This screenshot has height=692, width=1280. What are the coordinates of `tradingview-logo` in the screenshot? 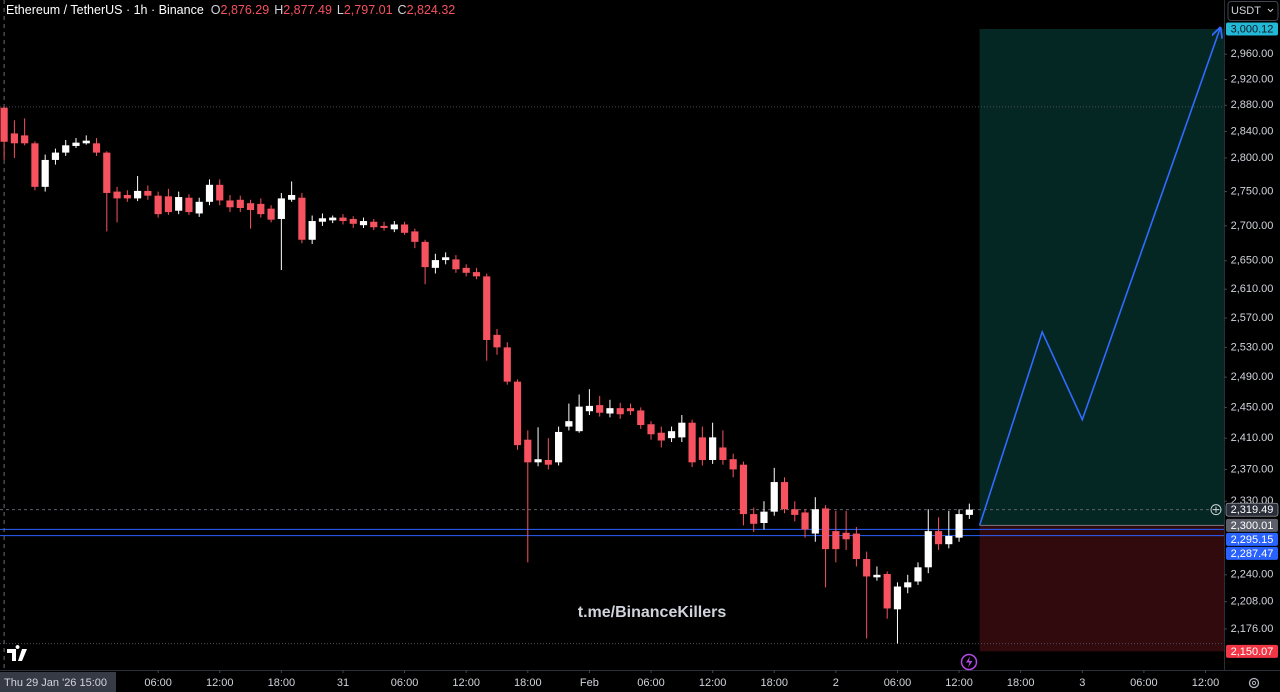 It's located at (17, 653).